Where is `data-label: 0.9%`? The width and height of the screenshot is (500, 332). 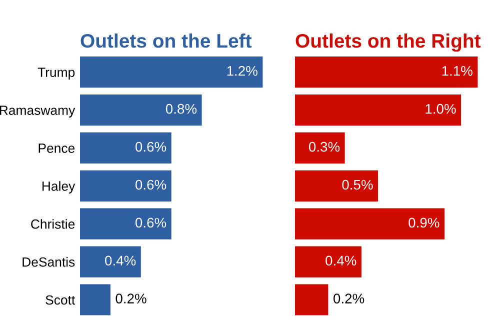
data-label: 0.9% is located at coordinates (424, 223).